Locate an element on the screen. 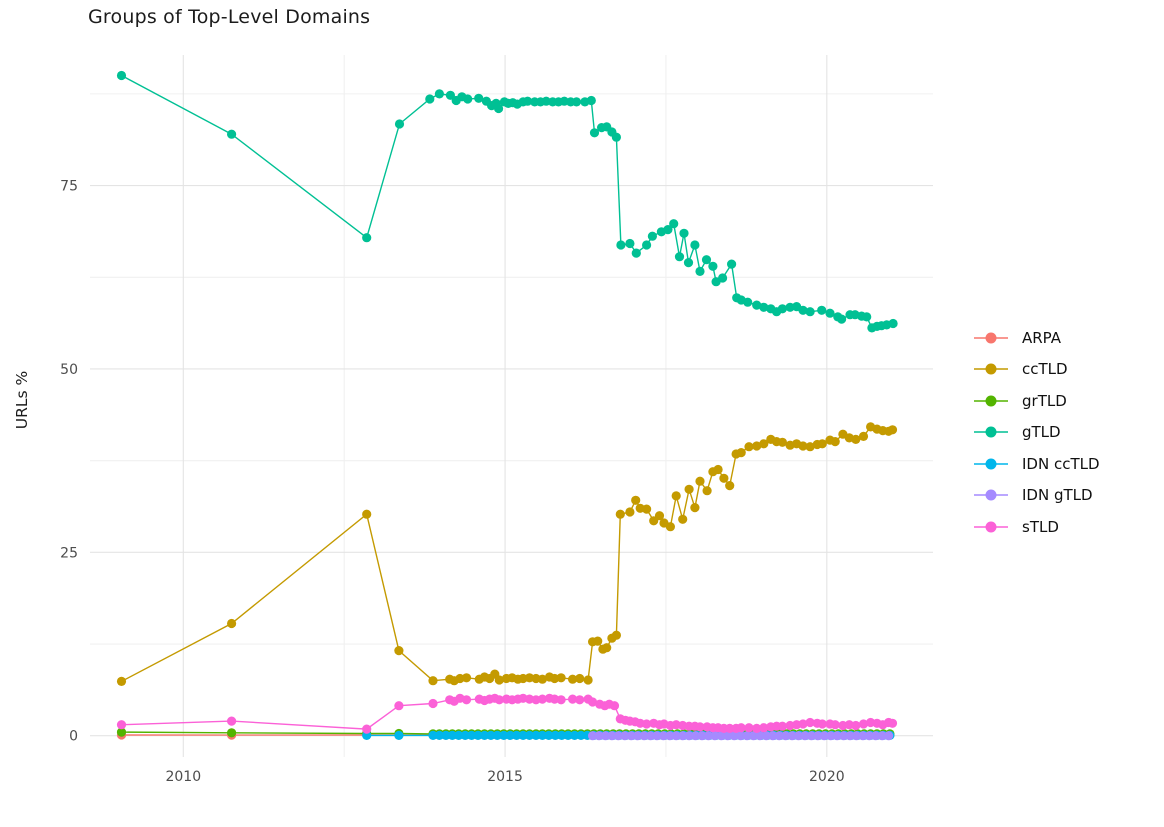 This screenshot has height=827, width=1164. x-tick-label: 2015 is located at coordinates (505, 777).